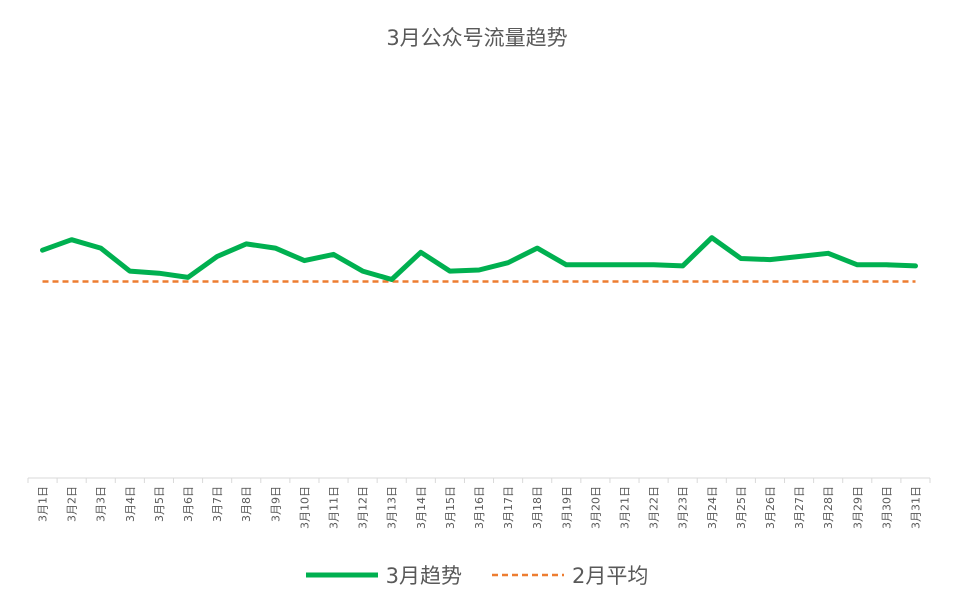 The image size is (954, 608). Describe the element at coordinates (423, 576) in the screenshot. I see `legend-label: 3月趋势` at that location.